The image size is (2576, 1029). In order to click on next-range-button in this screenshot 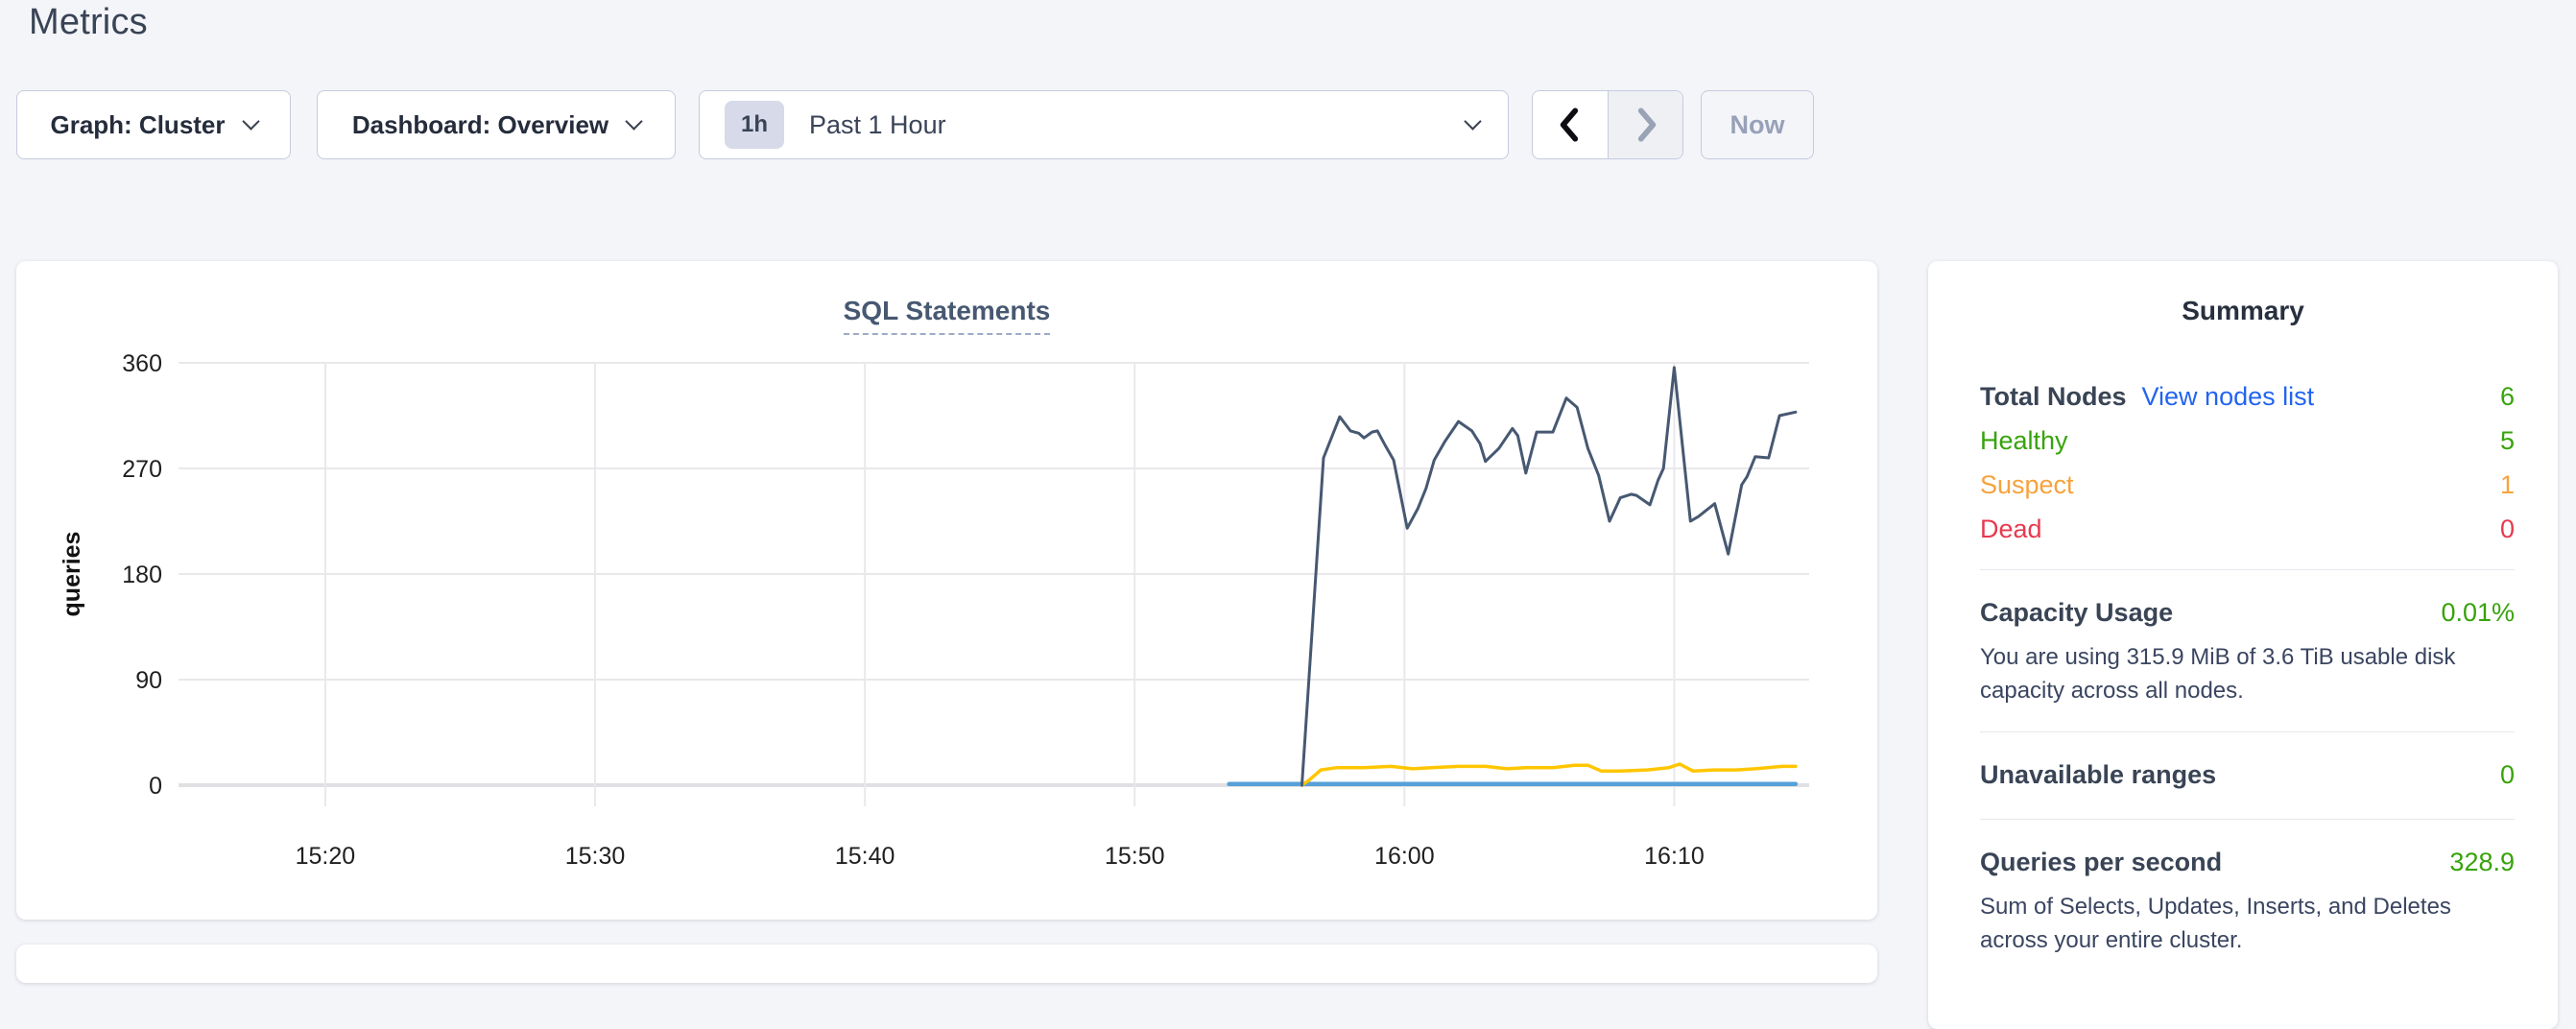, I will do `click(1645, 125)`.